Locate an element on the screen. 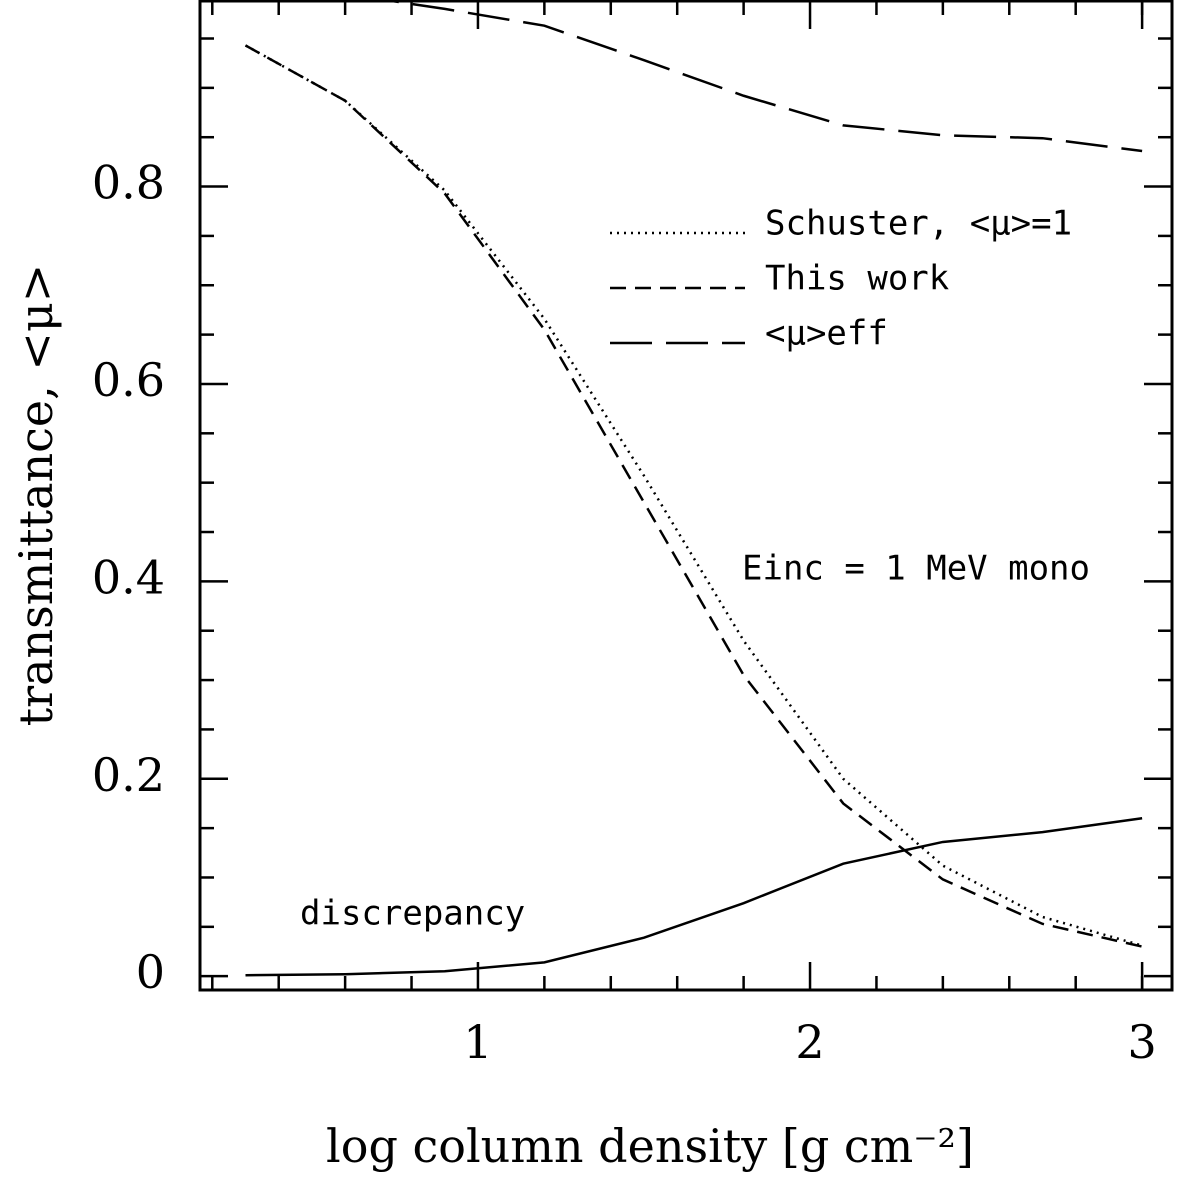 The width and height of the screenshot is (1189, 1183). y-axis-label: transmittance, <μ> is located at coordinates (36, 495).